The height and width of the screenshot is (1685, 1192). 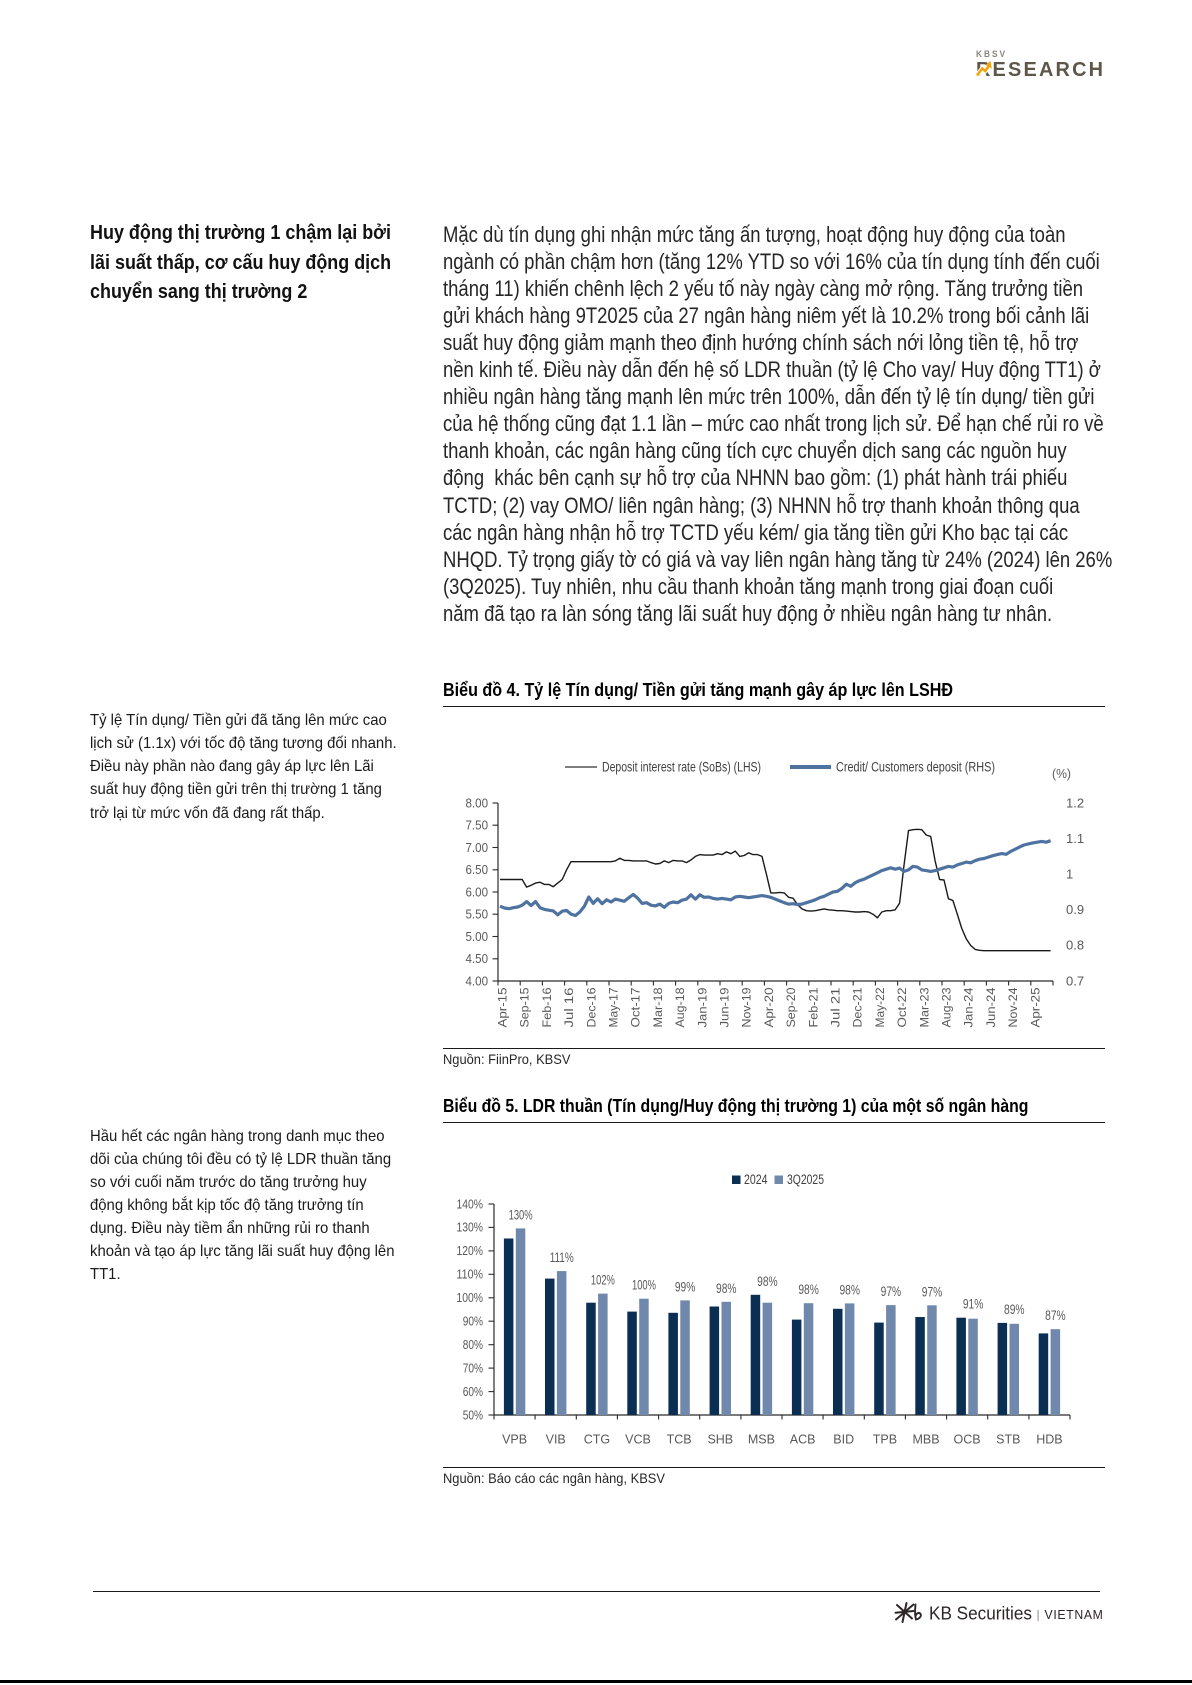 What do you see at coordinates (615, 1008) in the screenshot?
I see `svg-text: May-17` at bounding box center [615, 1008].